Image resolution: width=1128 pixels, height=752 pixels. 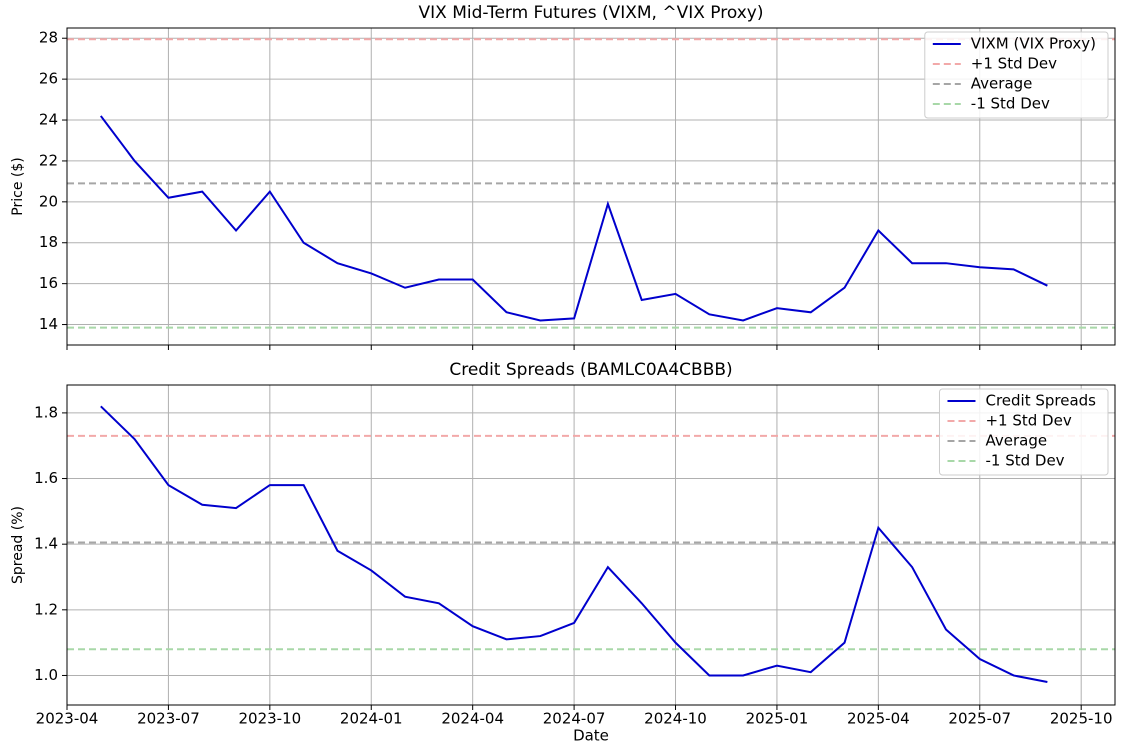 I want to click on y-tick-label: 16, so click(x=48, y=283).